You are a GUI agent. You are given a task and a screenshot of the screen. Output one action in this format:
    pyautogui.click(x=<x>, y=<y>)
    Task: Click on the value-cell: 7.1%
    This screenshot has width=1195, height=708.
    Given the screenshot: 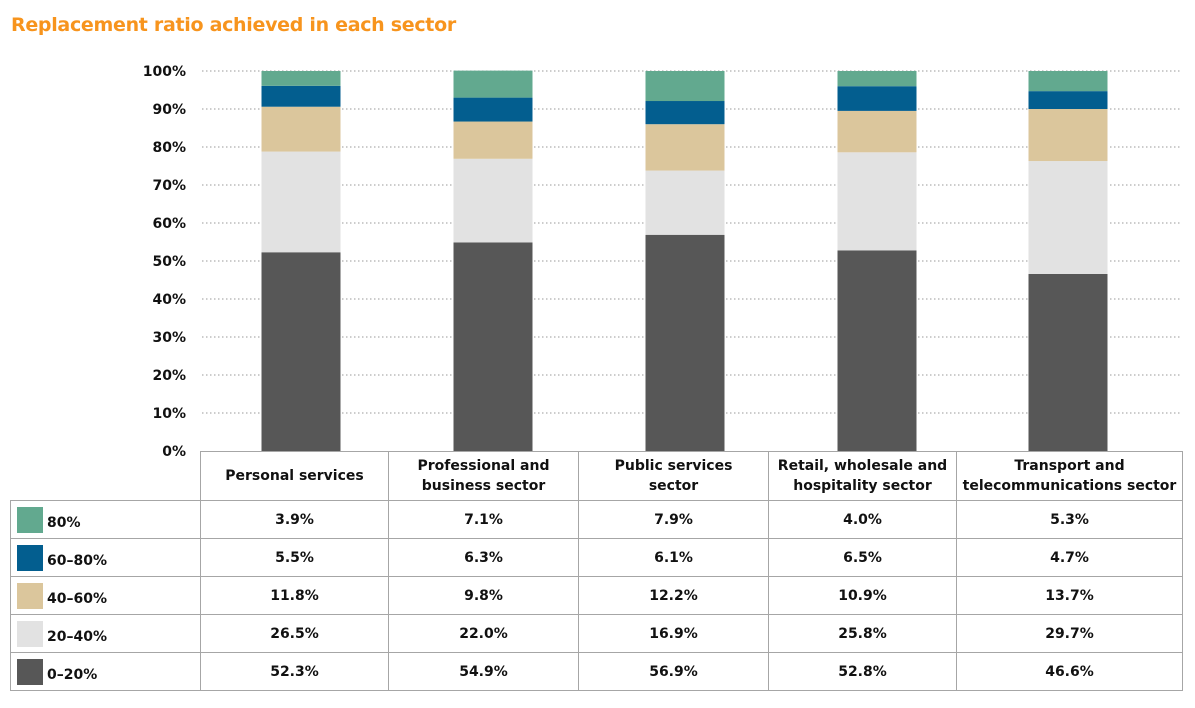 What is the action you would take?
    pyautogui.click(x=483, y=519)
    